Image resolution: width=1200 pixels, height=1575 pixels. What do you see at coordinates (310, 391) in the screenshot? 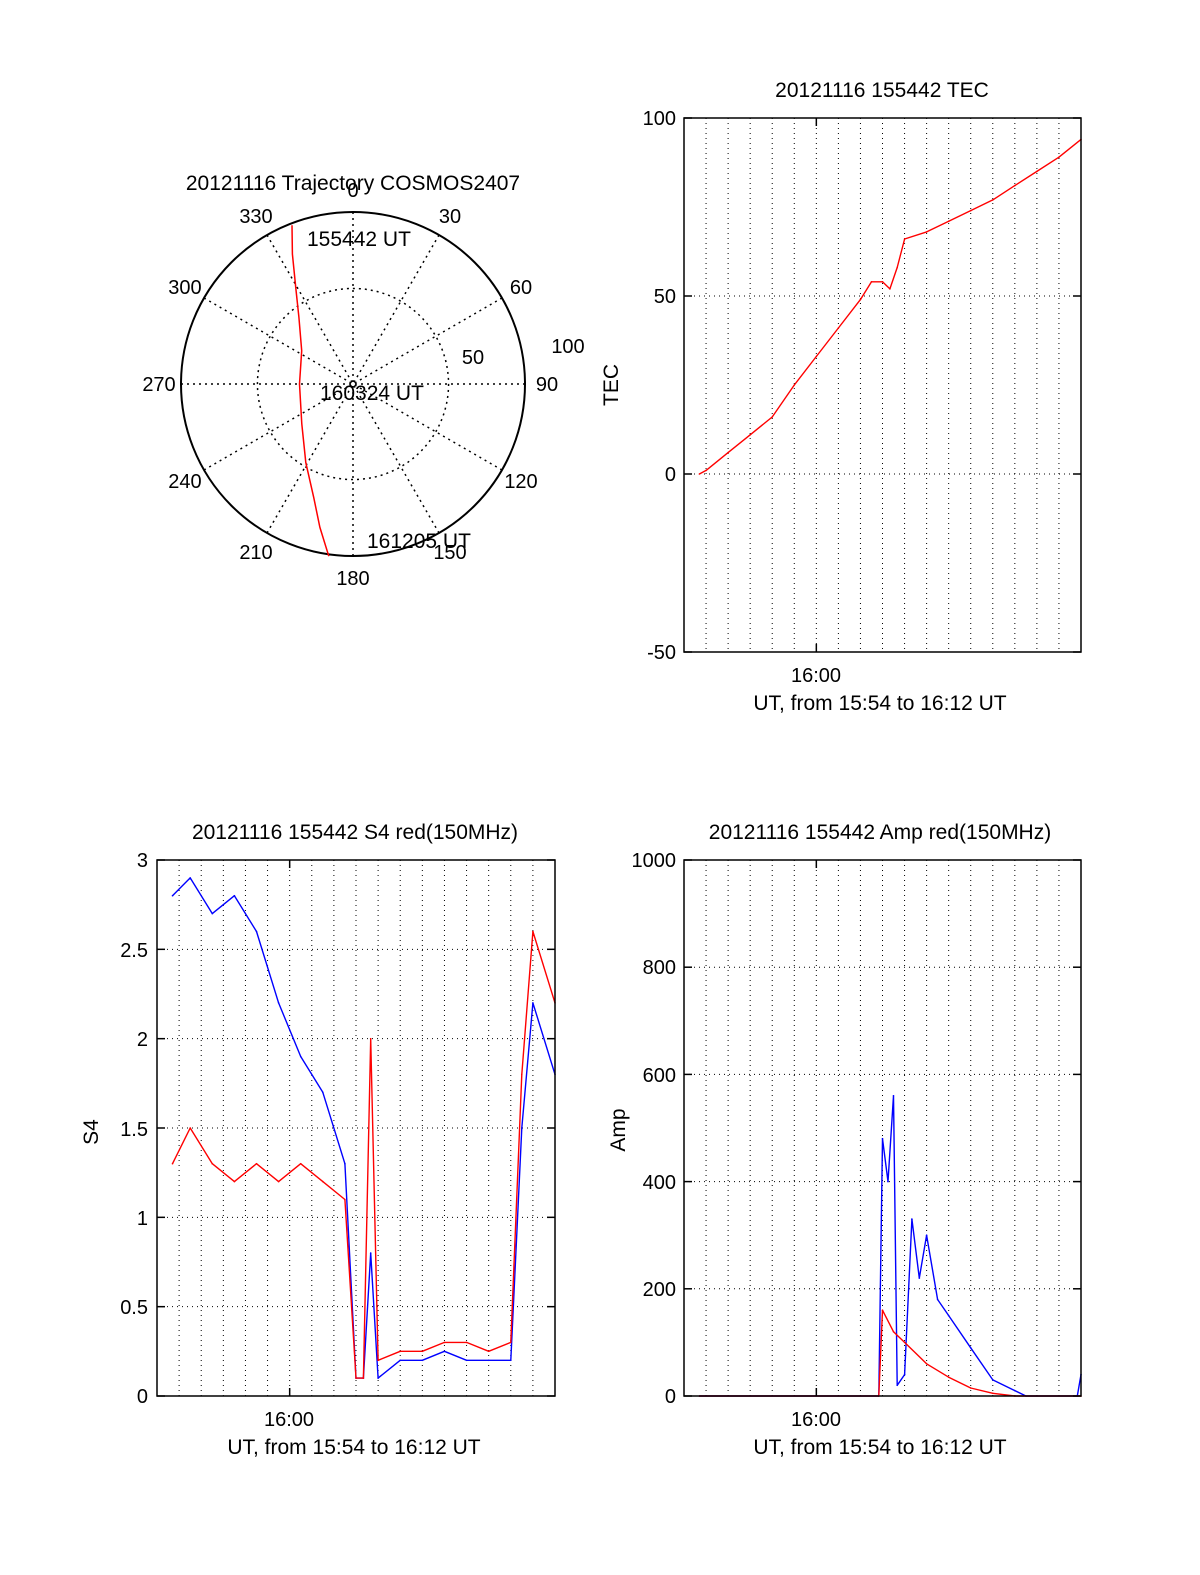
I see `trajectory-trace` at bounding box center [310, 391].